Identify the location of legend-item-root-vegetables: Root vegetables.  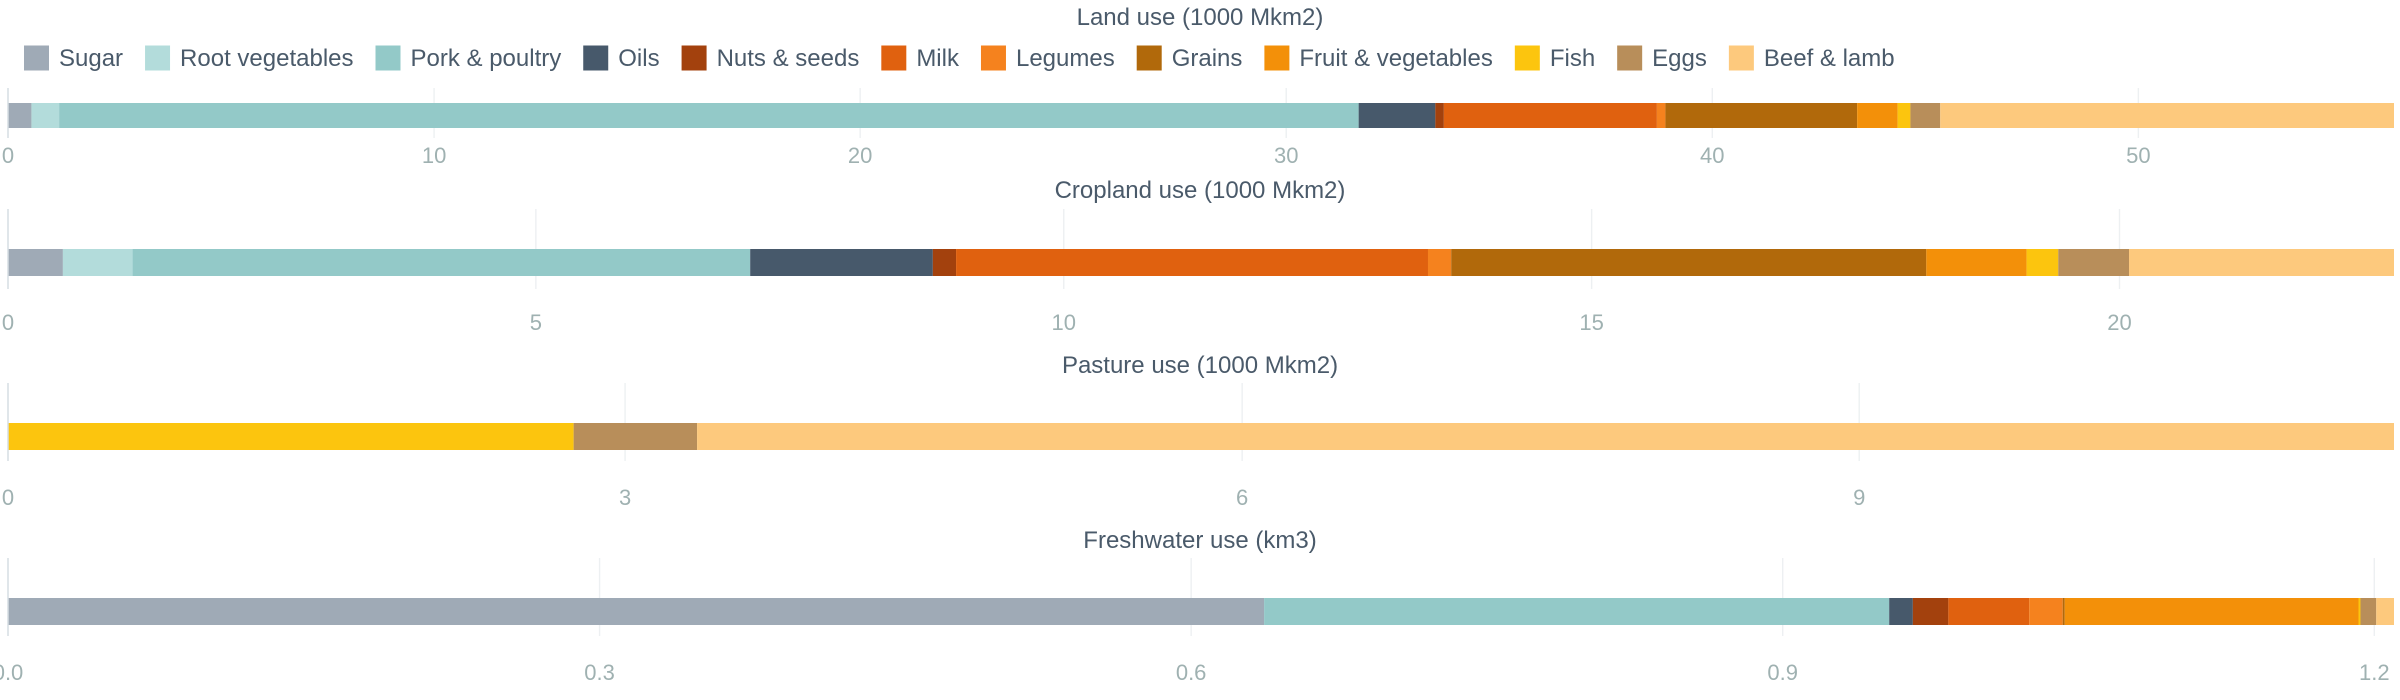
(249, 58).